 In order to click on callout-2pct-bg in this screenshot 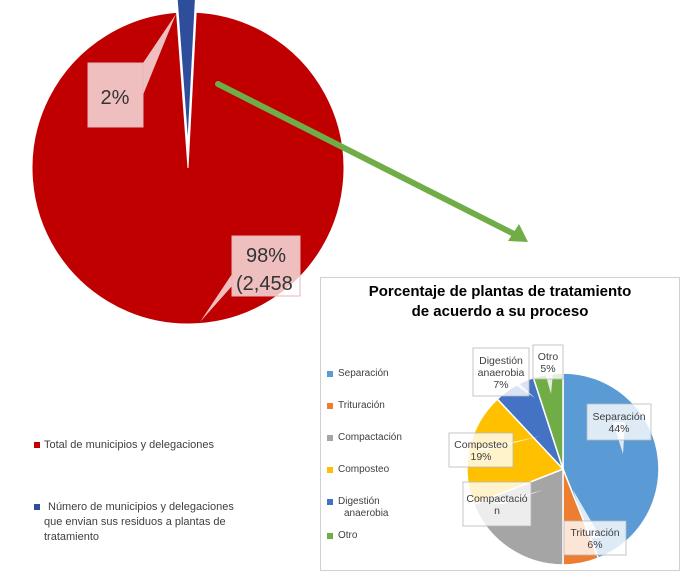, I will do `click(132, 70)`.